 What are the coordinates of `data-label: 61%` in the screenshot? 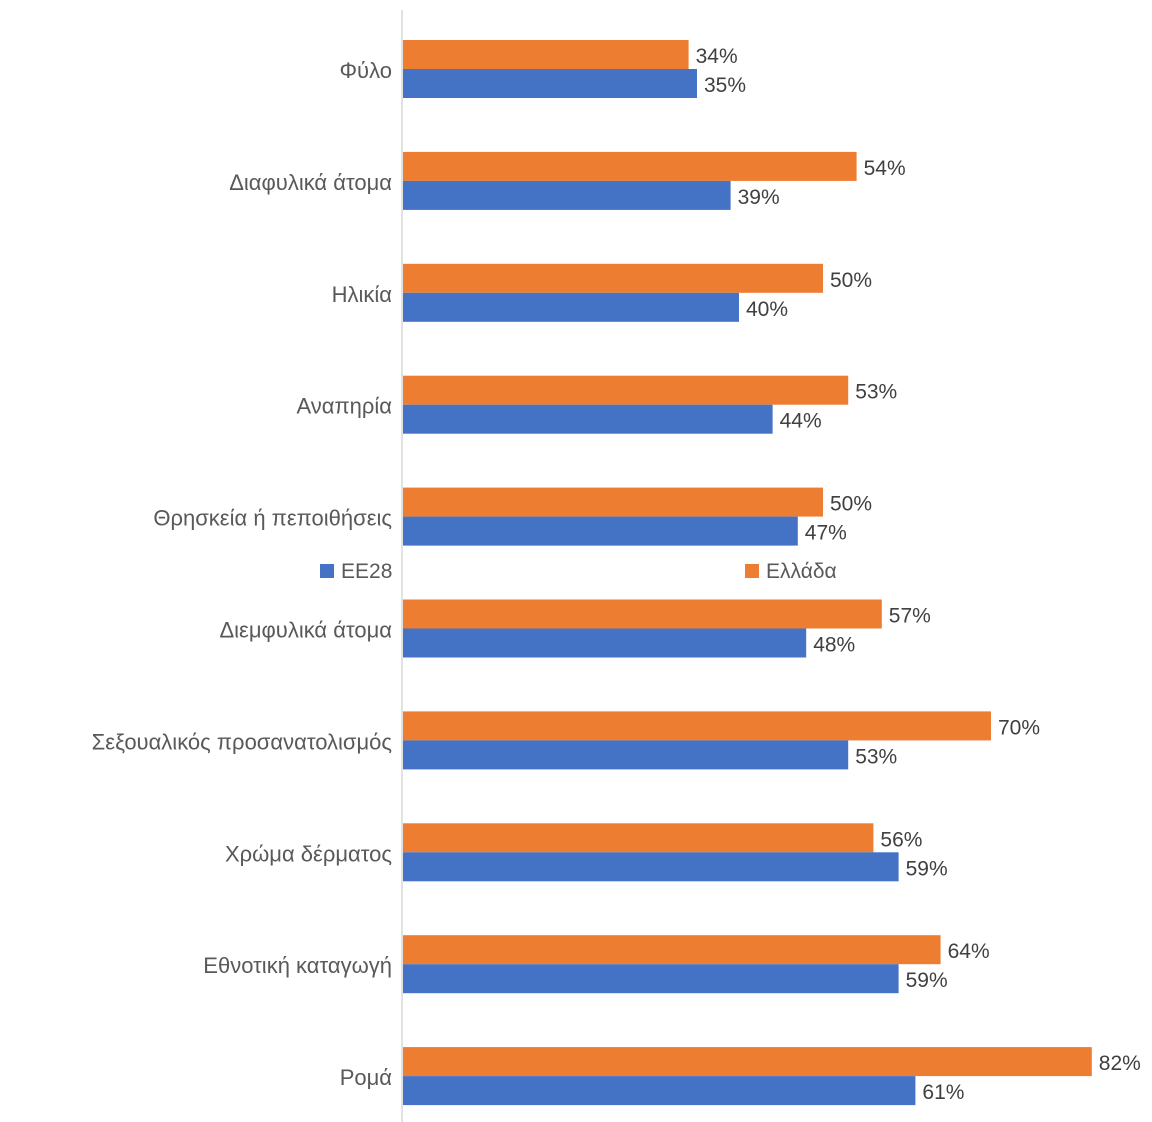 It's located at (943, 1092).